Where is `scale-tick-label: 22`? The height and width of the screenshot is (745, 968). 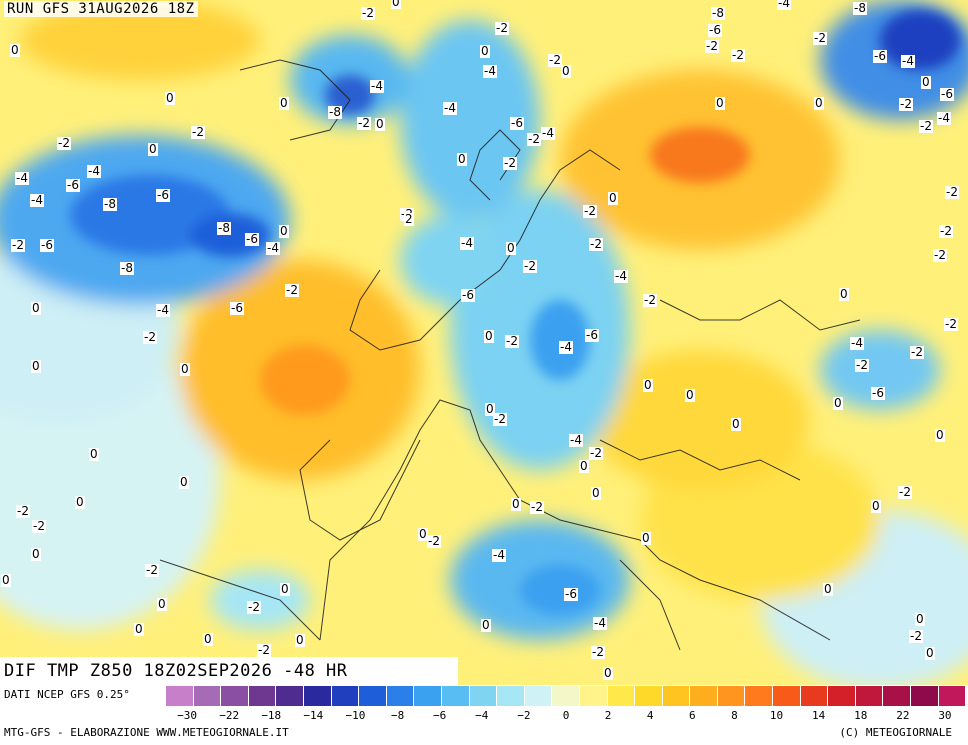 scale-tick-label: 22 is located at coordinates (903, 715).